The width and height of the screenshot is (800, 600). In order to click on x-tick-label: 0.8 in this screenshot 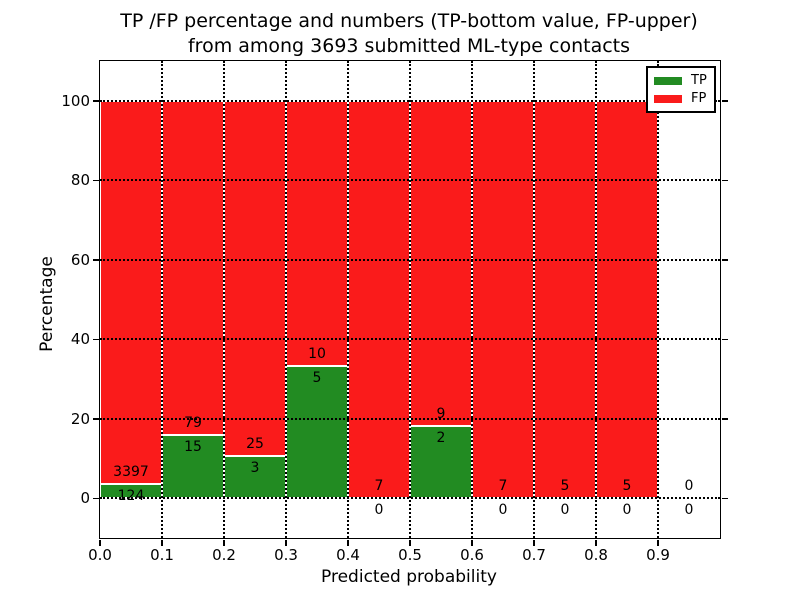, I will do `click(596, 555)`.